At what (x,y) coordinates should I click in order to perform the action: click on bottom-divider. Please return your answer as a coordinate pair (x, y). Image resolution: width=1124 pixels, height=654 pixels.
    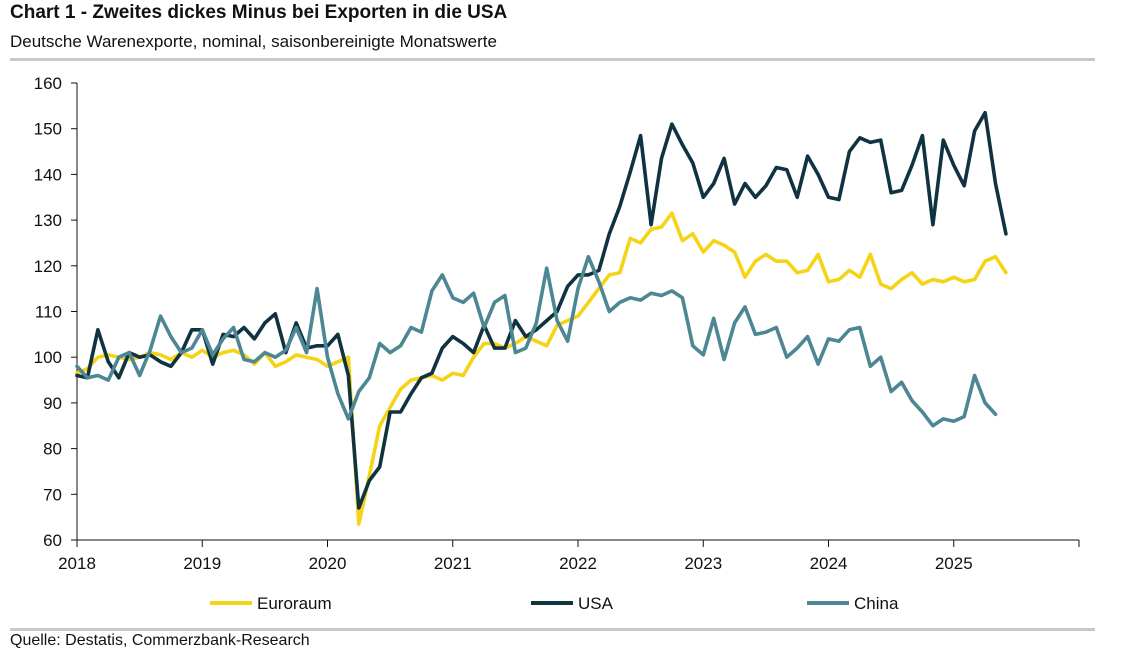
    Looking at the image, I should click on (552, 629).